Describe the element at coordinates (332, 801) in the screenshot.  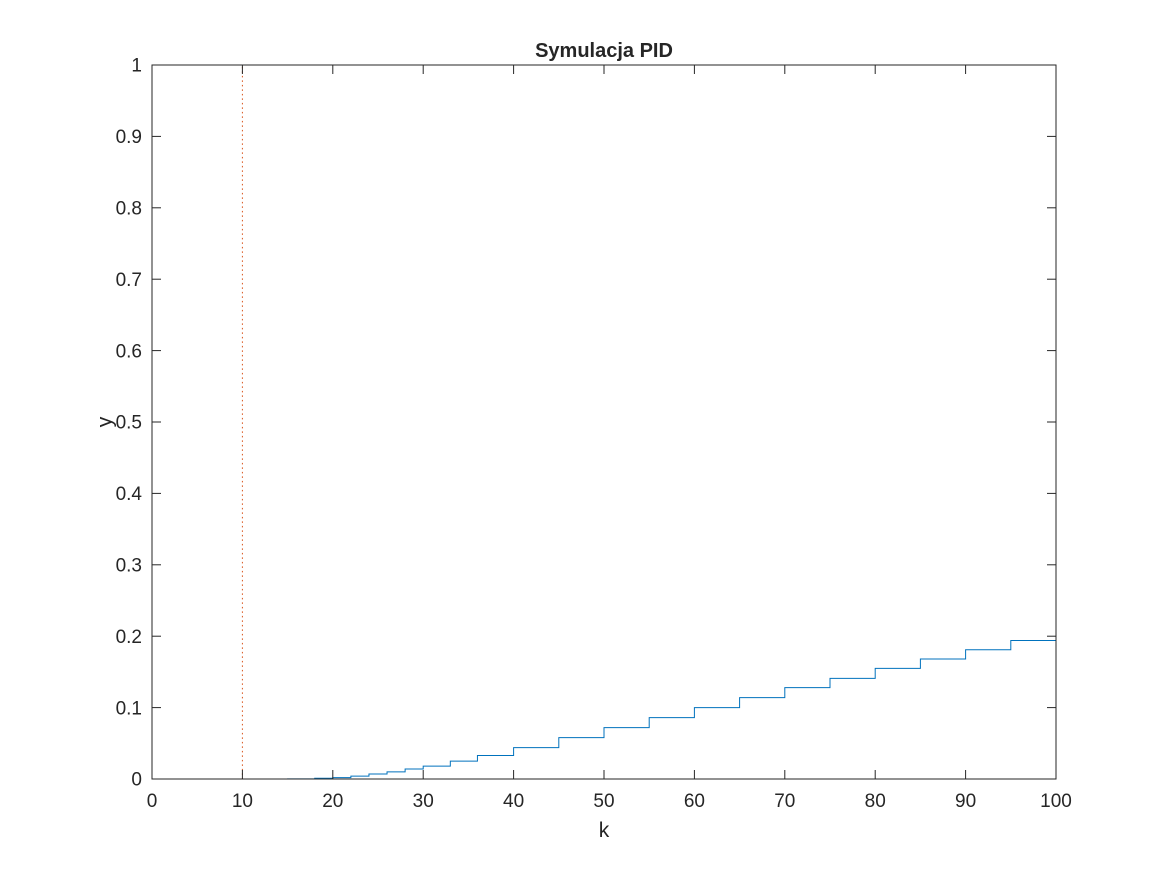
I see `x-tick-label: 20` at that location.